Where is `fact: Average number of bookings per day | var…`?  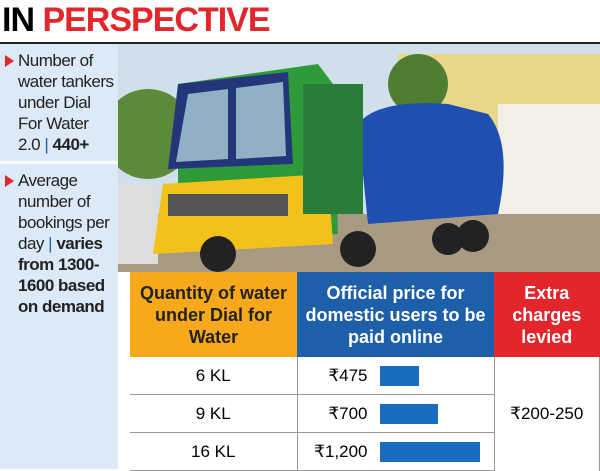 fact: Average number of bookings per day | var… is located at coordinates (59, 243).